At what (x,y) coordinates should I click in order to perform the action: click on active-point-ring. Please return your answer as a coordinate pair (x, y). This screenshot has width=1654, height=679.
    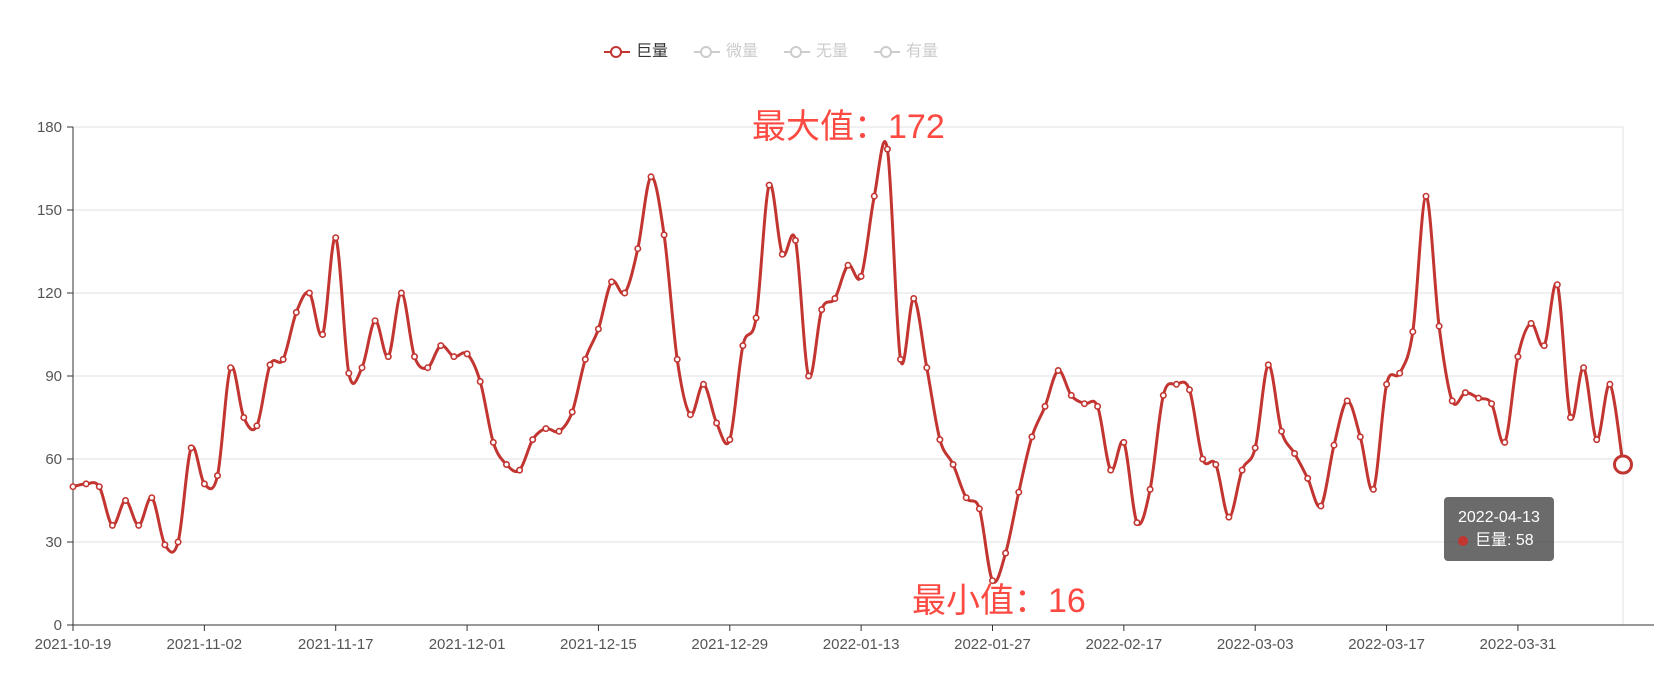
    Looking at the image, I should click on (1623, 464).